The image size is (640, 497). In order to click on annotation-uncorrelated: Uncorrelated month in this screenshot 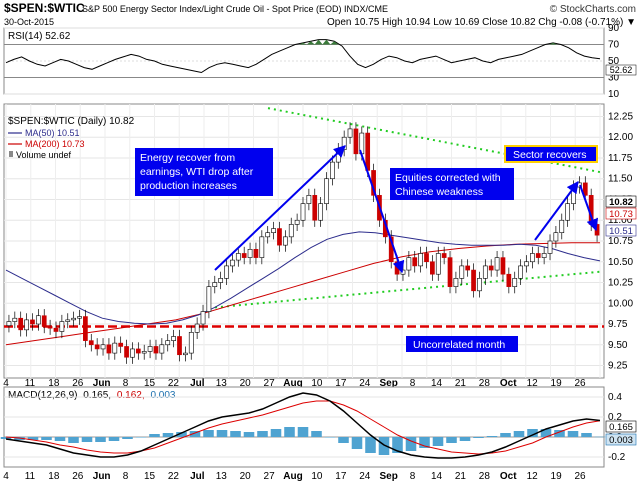, I will do `click(459, 345)`.